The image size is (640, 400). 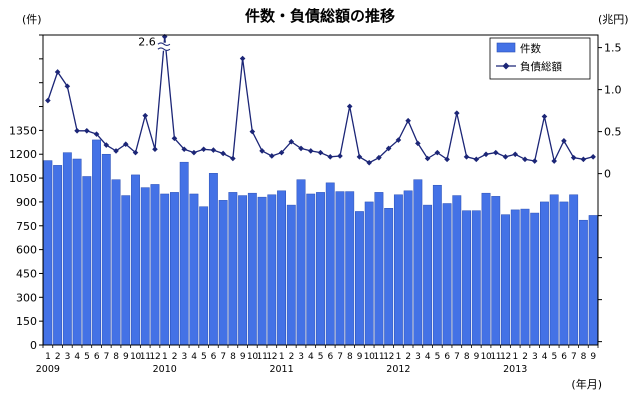 What do you see at coordinates (23, 130) in the screenshot?
I see `y-left-tick-label: 1350` at bounding box center [23, 130].